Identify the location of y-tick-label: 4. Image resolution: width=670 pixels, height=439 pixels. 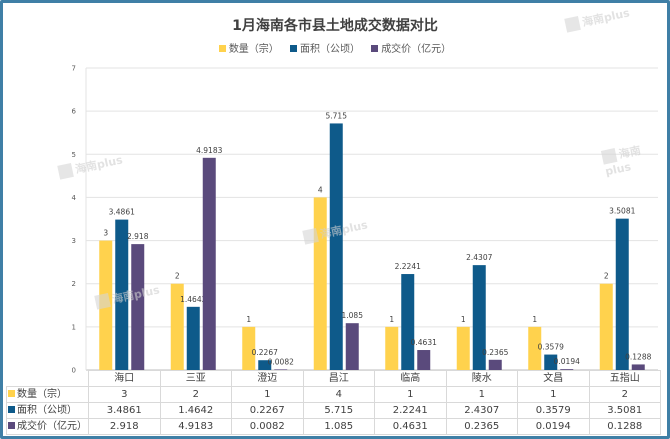
(74, 198).